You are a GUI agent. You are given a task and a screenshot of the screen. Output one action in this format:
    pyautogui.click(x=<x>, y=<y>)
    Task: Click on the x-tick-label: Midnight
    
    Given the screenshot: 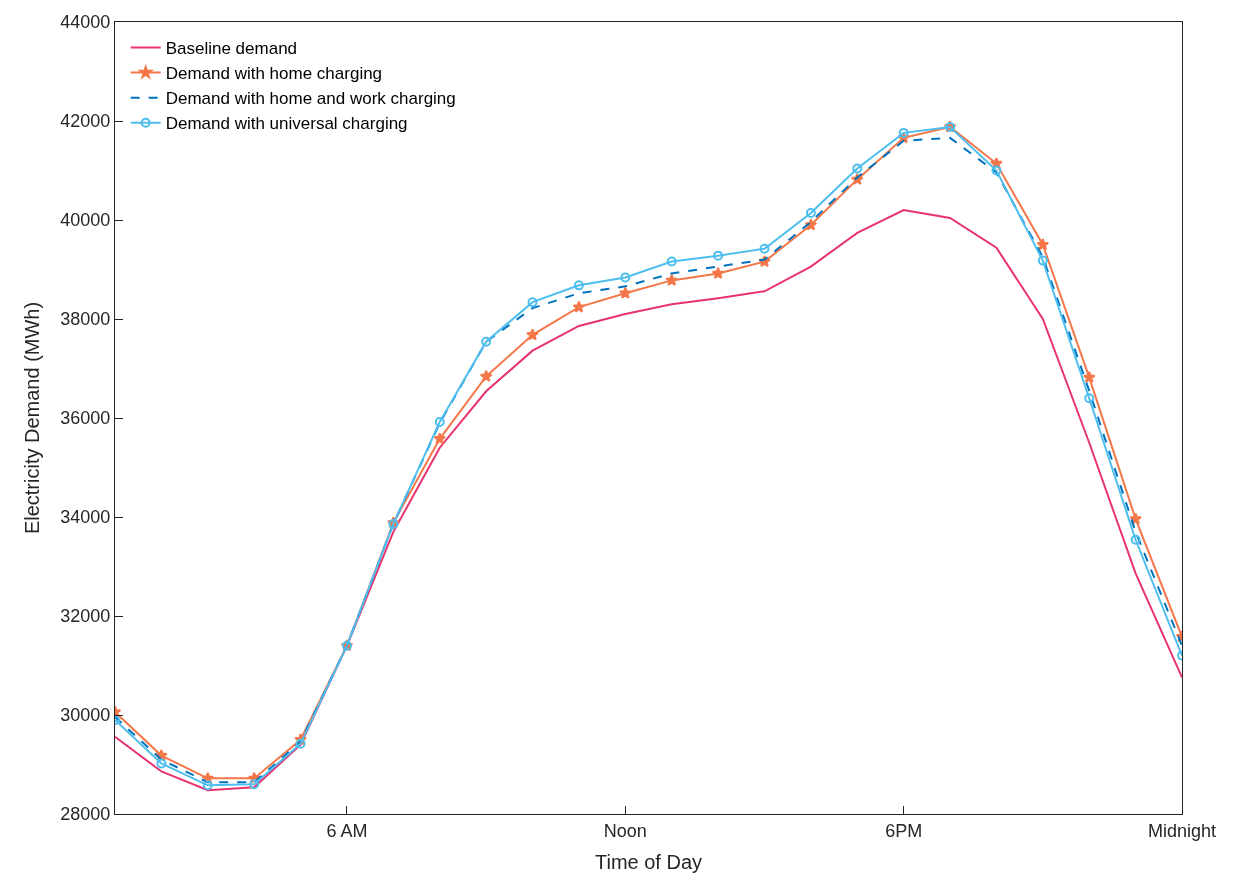 What is the action you would take?
    pyautogui.click(x=1182, y=830)
    